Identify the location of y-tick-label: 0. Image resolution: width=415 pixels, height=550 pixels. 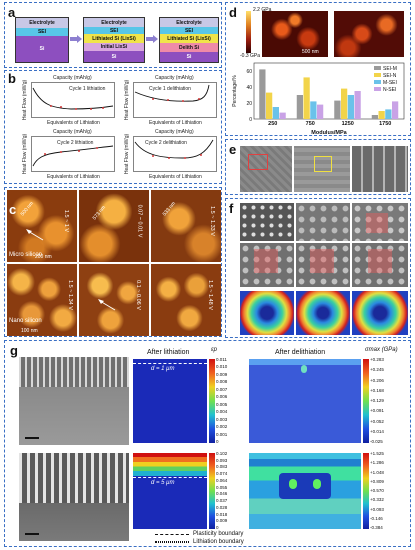
(250, 120).